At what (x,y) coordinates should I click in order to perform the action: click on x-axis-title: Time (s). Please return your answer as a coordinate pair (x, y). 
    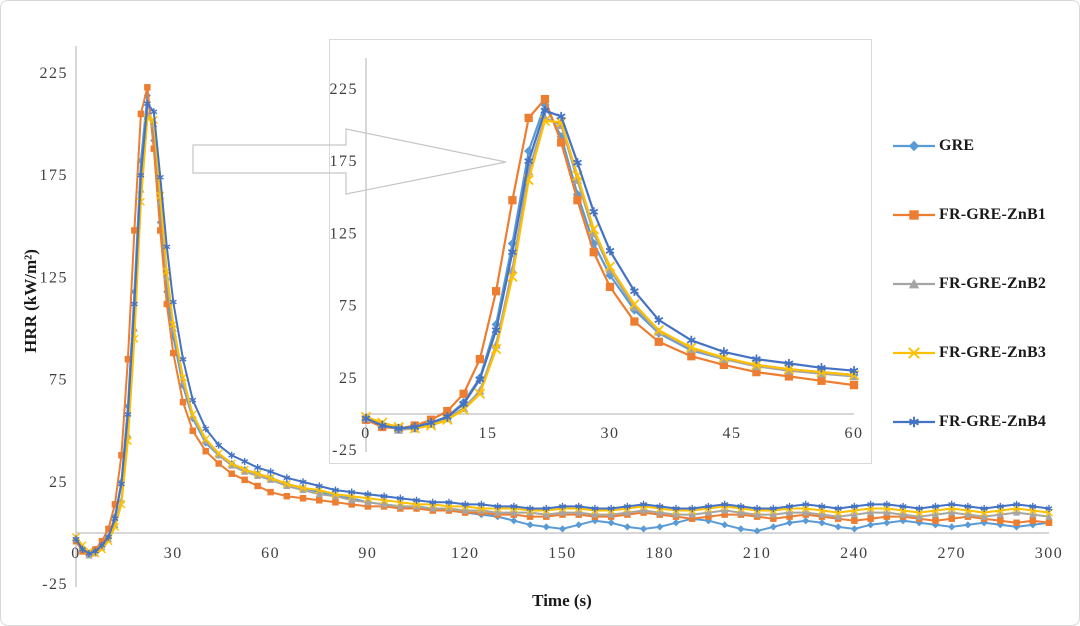
    Looking at the image, I should click on (562, 600).